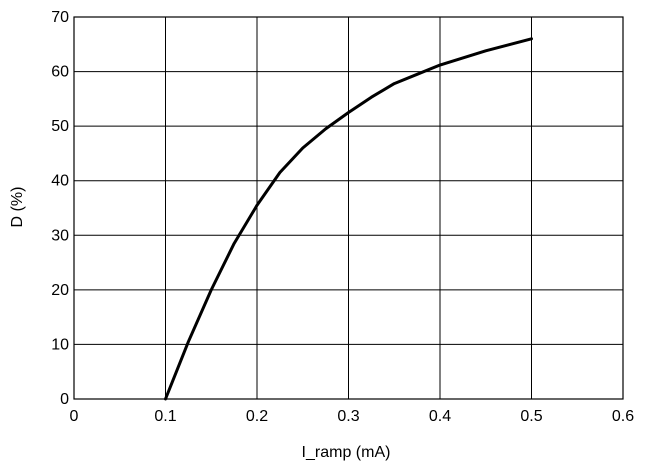 The height and width of the screenshot is (466, 649). What do you see at coordinates (165, 416) in the screenshot?
I see `x-tick-label: 0.1` at bounding box center [165, 416].